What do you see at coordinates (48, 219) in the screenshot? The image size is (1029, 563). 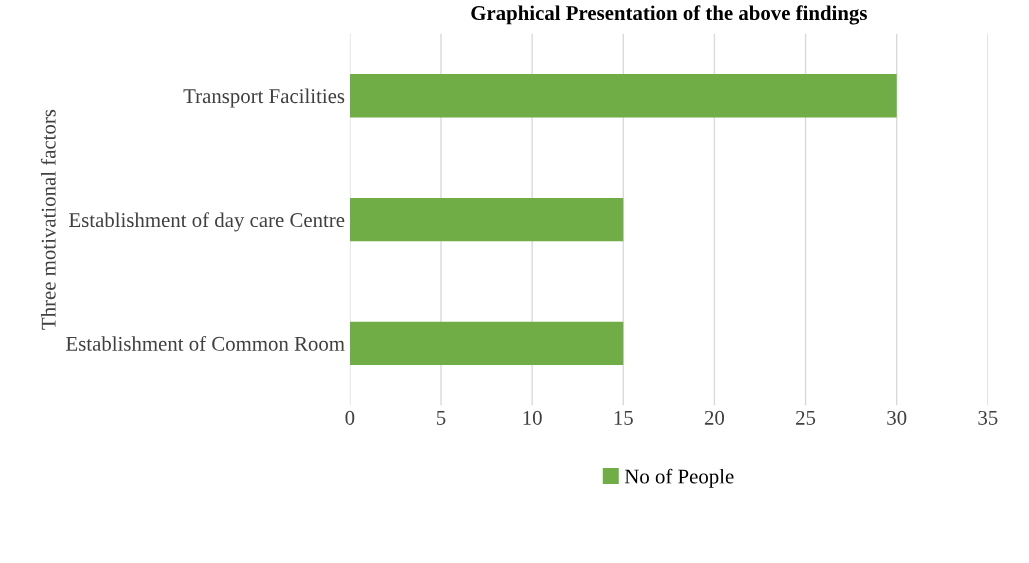 I see `y-axis-title: Three motivational factors` at bounding box center [48, 219].